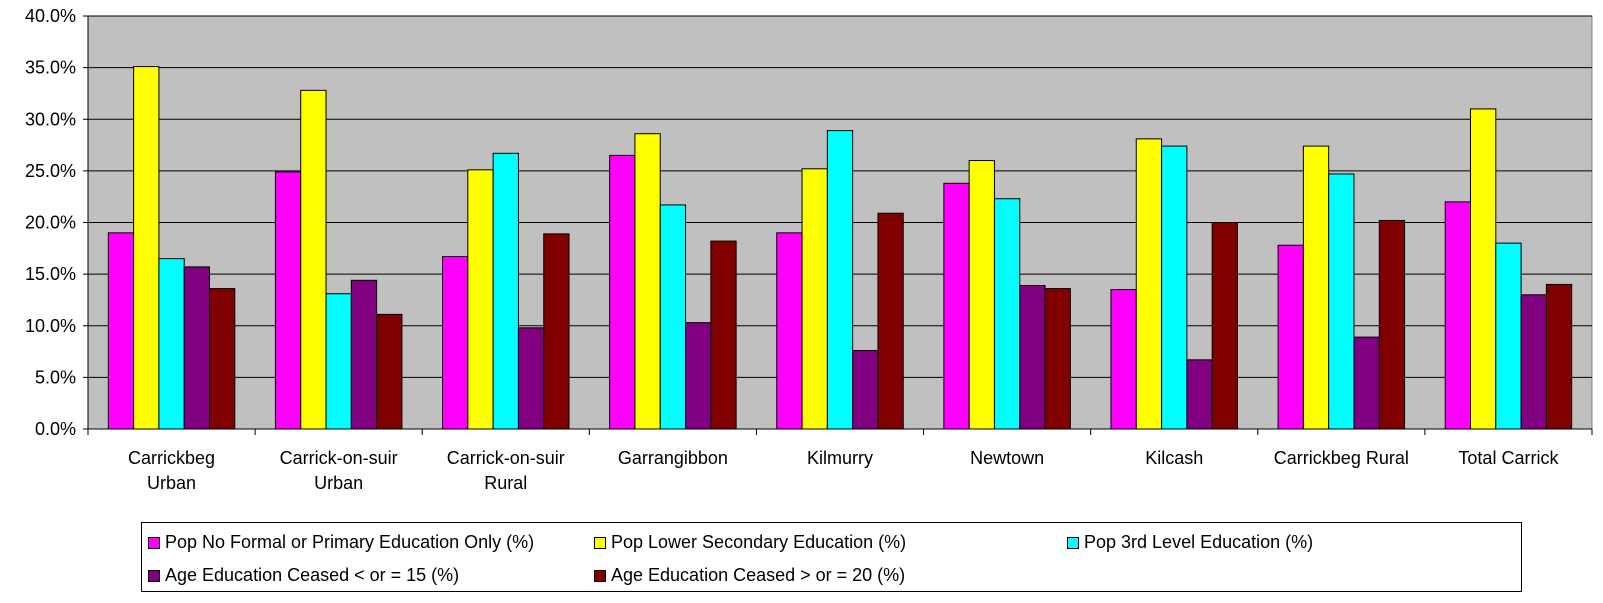 Image resolution: width=1603 pixels, height=603 pixels. I want to click on x-tick-label: Newtown, so click(1007, 458).